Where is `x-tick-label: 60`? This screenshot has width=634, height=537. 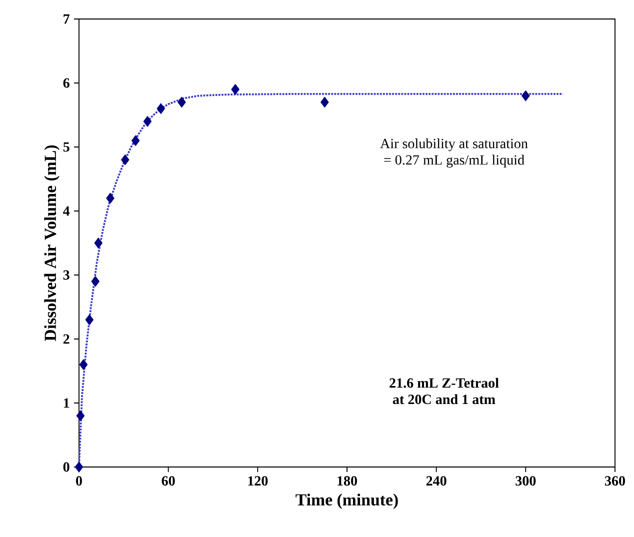 x-tick-label: 60 is located at coordinates (168, 481).